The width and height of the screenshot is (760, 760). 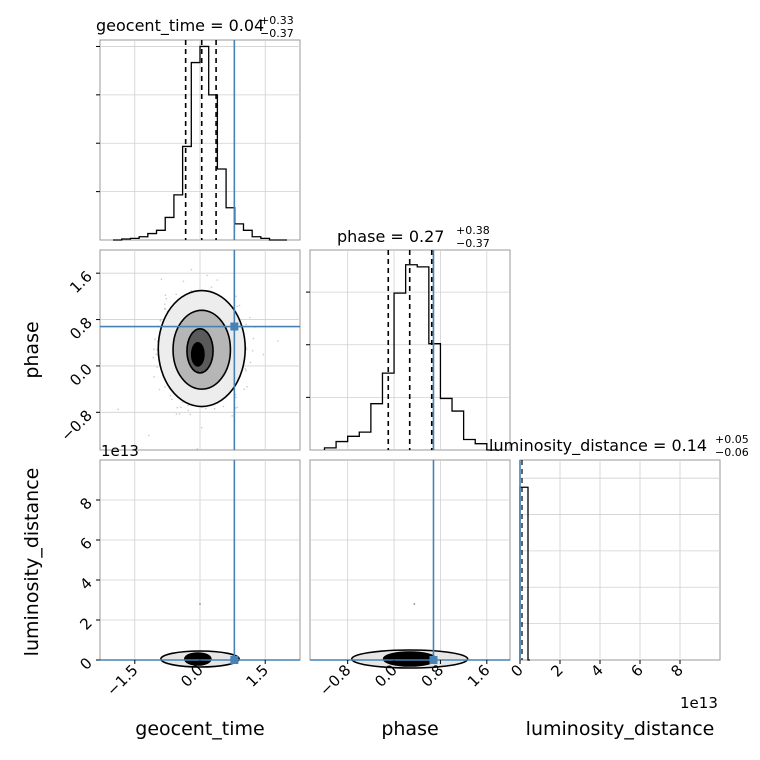 What do you see at coordinates (78, 356) in the screenshot?
I see `y-ticks: −0.8 0.0 0.8 1.6` at bounding box center [78, 356].